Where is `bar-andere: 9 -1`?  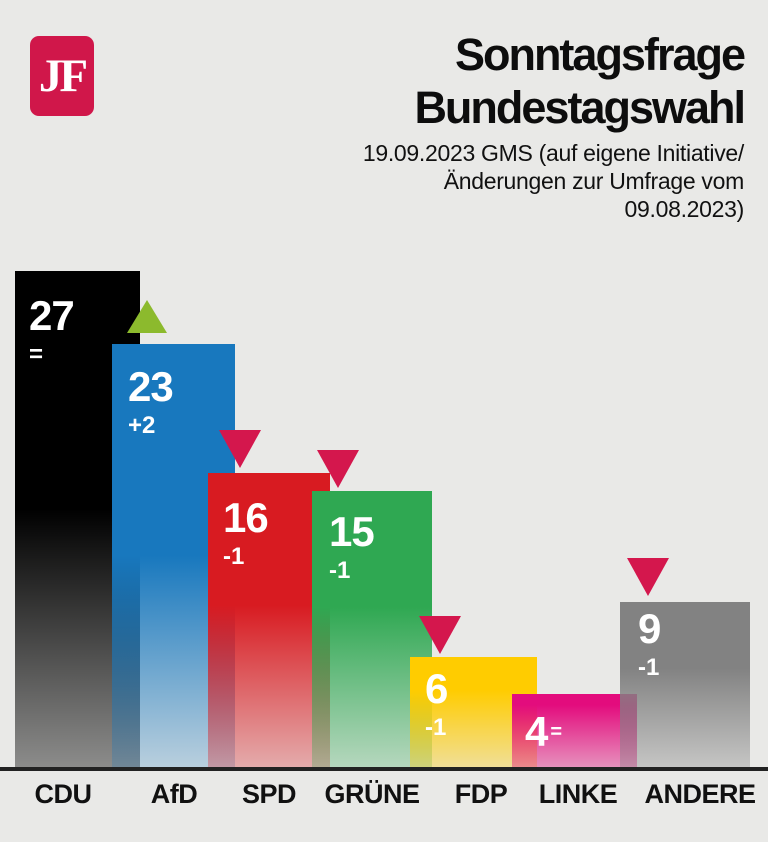 bar-andere: 9 -1 is located at coordinates (685, 684).